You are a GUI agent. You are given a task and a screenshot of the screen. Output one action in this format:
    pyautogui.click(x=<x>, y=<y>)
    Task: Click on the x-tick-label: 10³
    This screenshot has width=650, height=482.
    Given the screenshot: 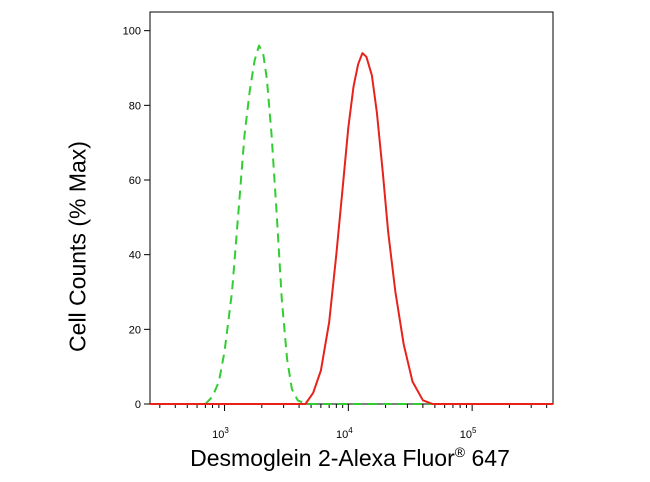 What is the action you would take?
    pyautogui.click(x=220, y=433)
    